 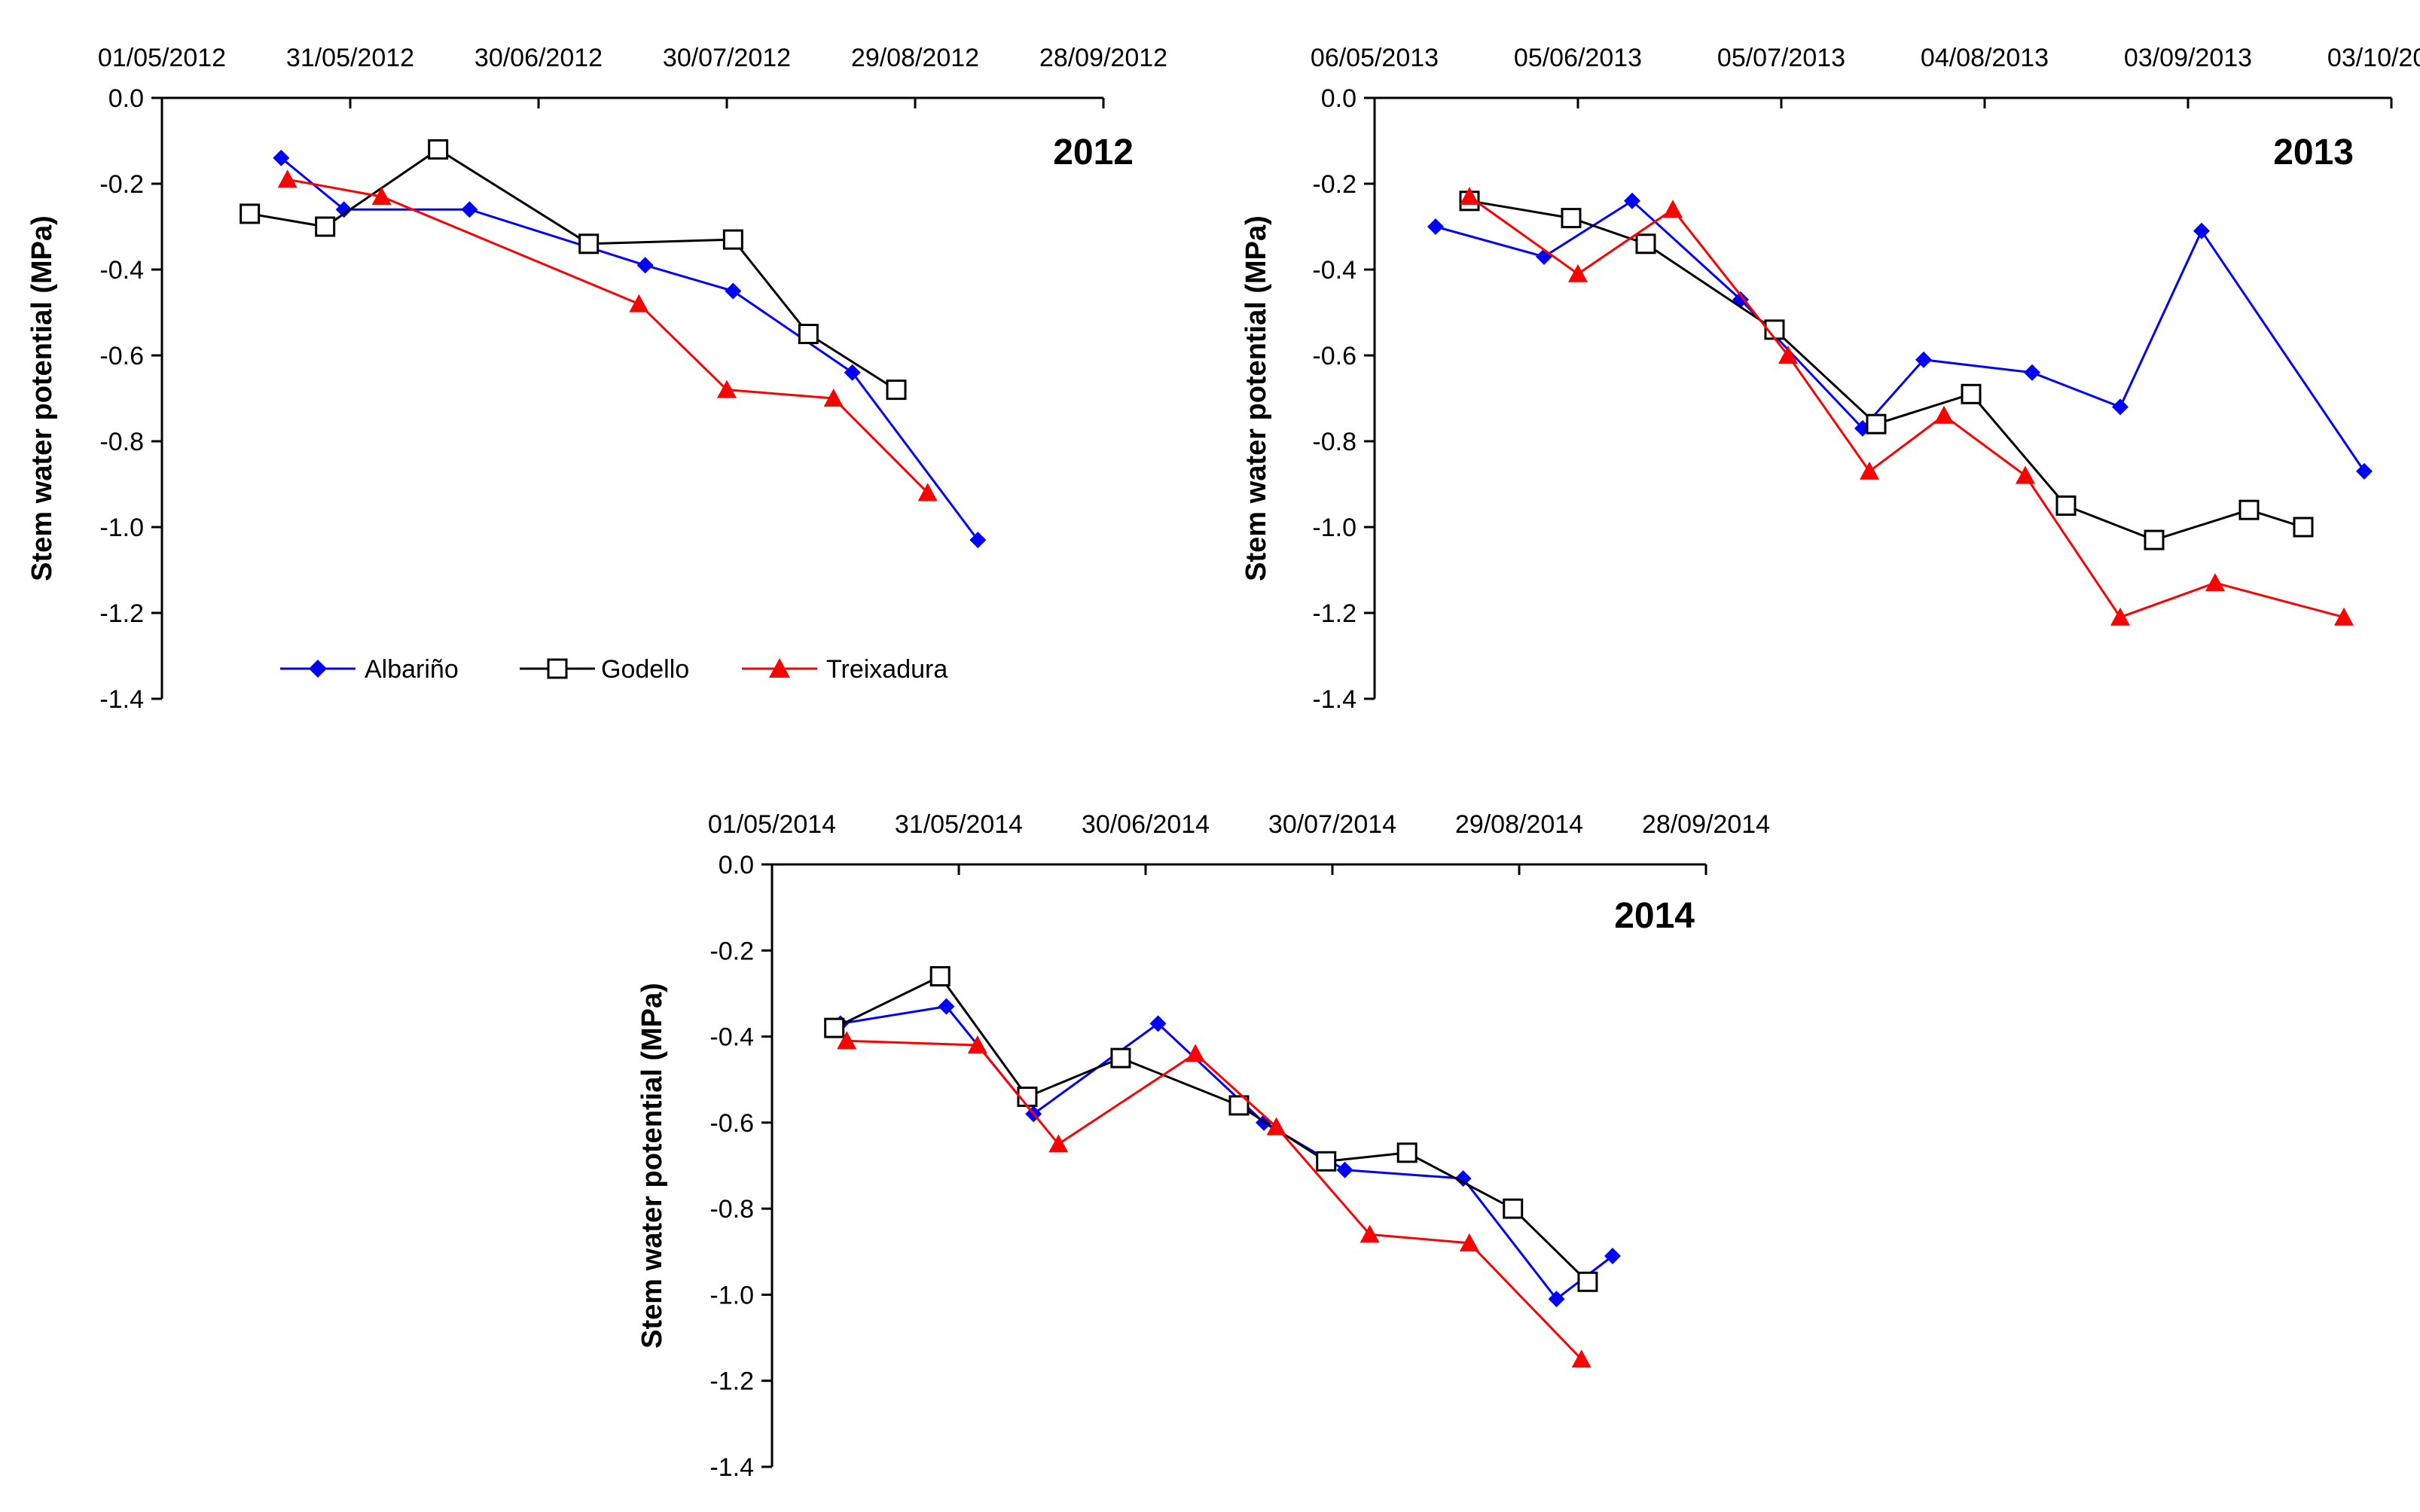 What do you see at coordinates (2313, 152) in the screenshot?
I see `year-label-2013: 2013` at bounding box center [2313, 152].